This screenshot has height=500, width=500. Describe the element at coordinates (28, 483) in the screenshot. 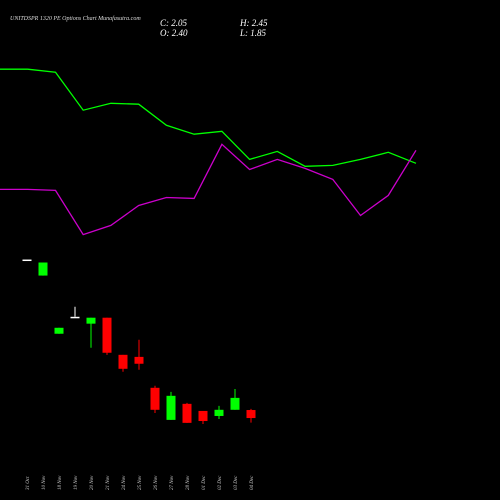

I see `x-tick-label: 31 Oct` at that location.